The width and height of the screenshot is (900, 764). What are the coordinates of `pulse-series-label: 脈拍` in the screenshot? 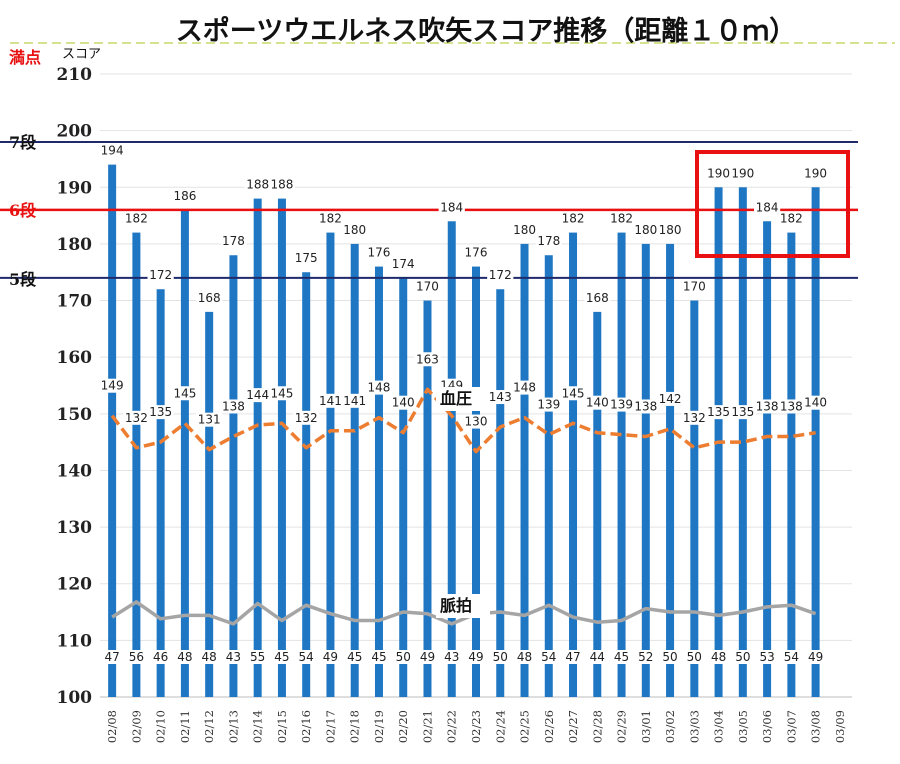 It's located at (456, 605).